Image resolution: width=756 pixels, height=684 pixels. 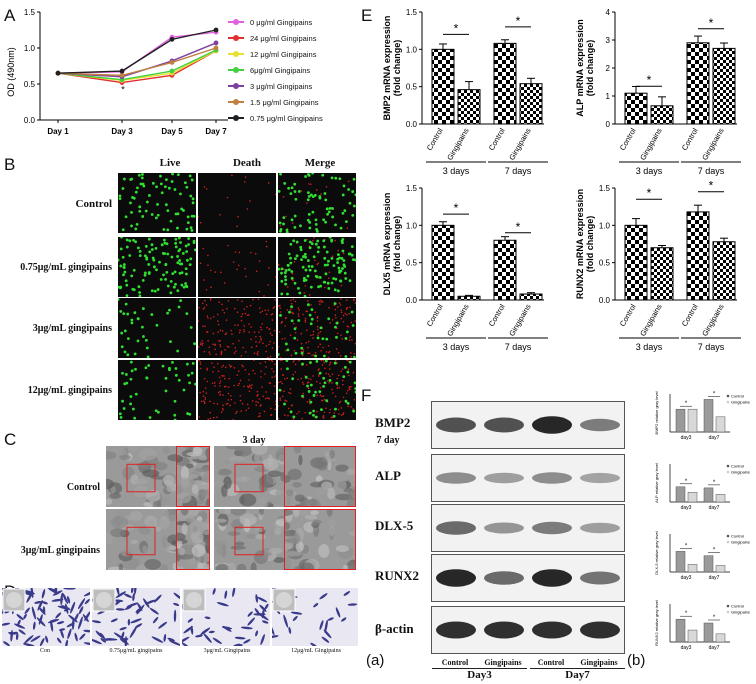 I want to click on cell-dots, so click(x=157, y=202).